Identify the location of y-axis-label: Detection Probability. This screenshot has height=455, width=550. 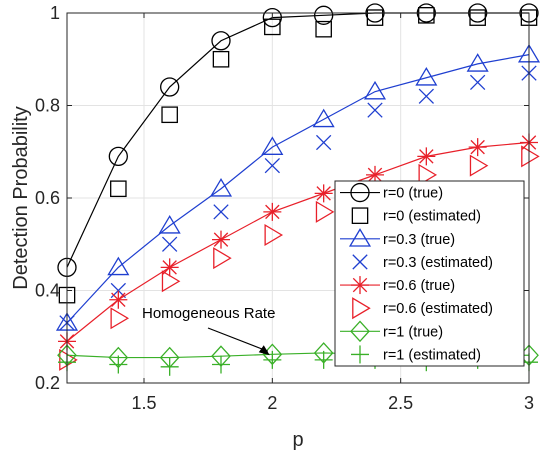
(21, 197).